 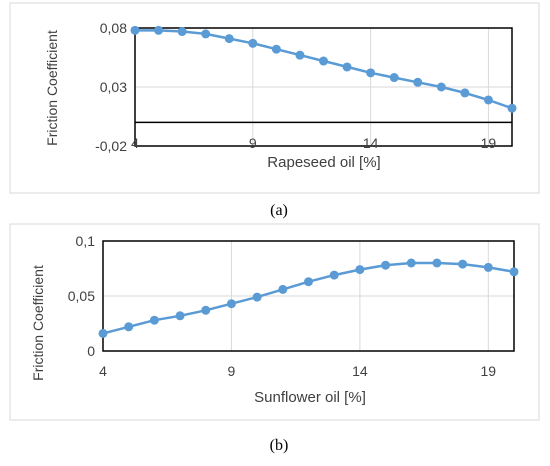 What do you see at coordinates (310, 397) in the screenshot?
I see `chart-b-xlabel: Sunflower oil [%]` at bounding box center [310, 397].